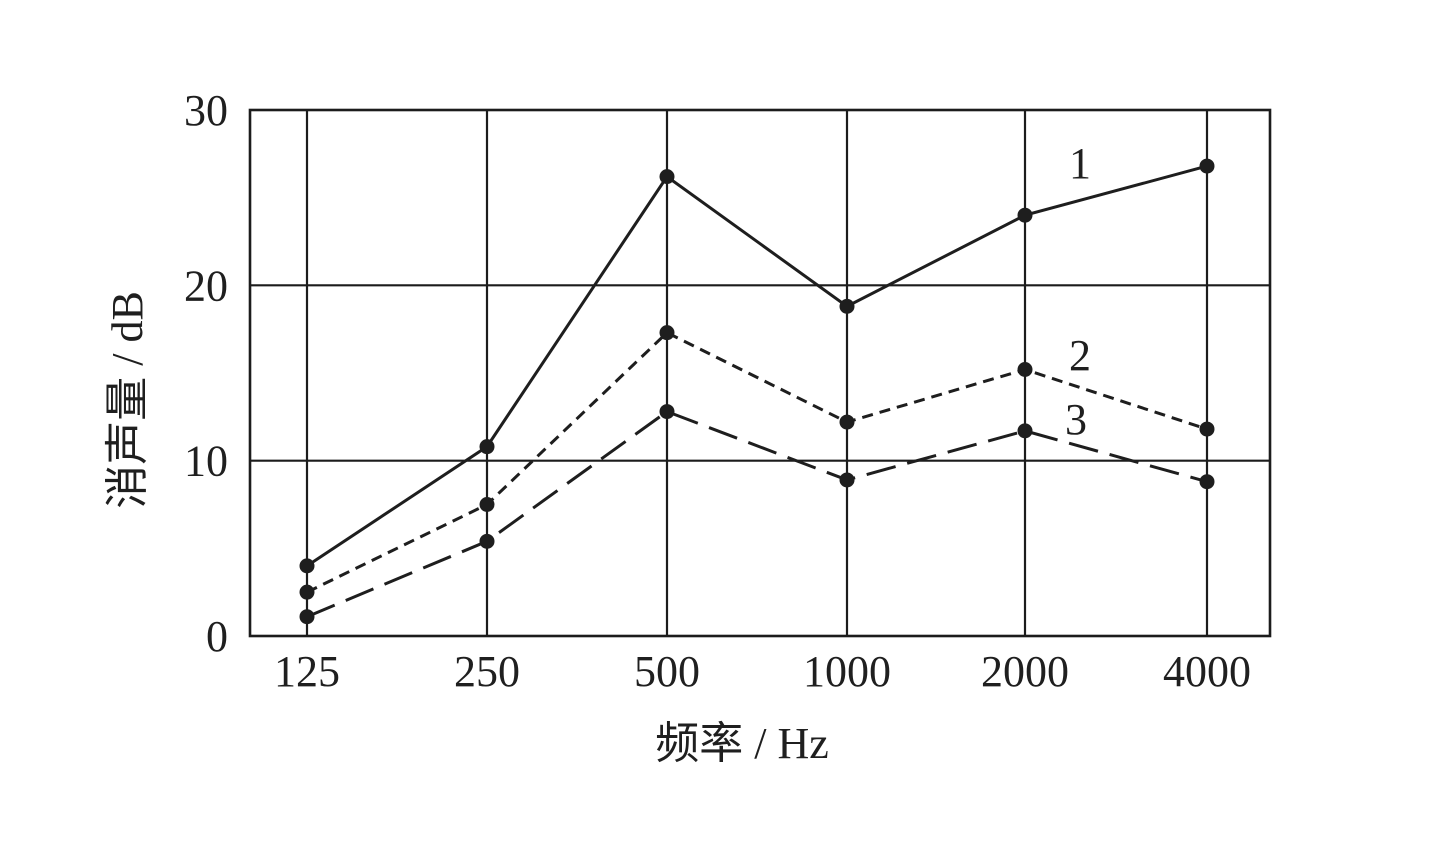 This screenshot has height=846, width=1447. What do you see at coordinates (487, 671) in the screenshot?
I see `x-tick-label: 250` at bounding box center [487, 671].